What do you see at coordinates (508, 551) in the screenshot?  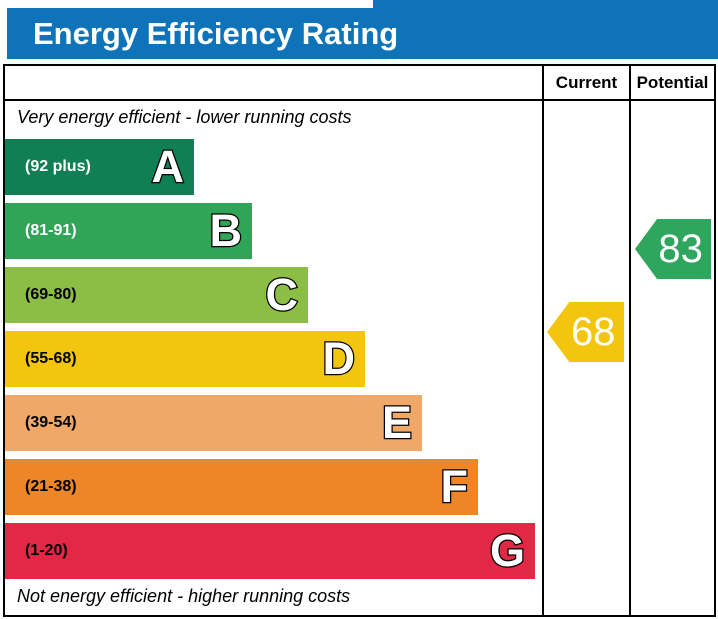 I see `band-g-letter: G` at bounding box center [508, 551].